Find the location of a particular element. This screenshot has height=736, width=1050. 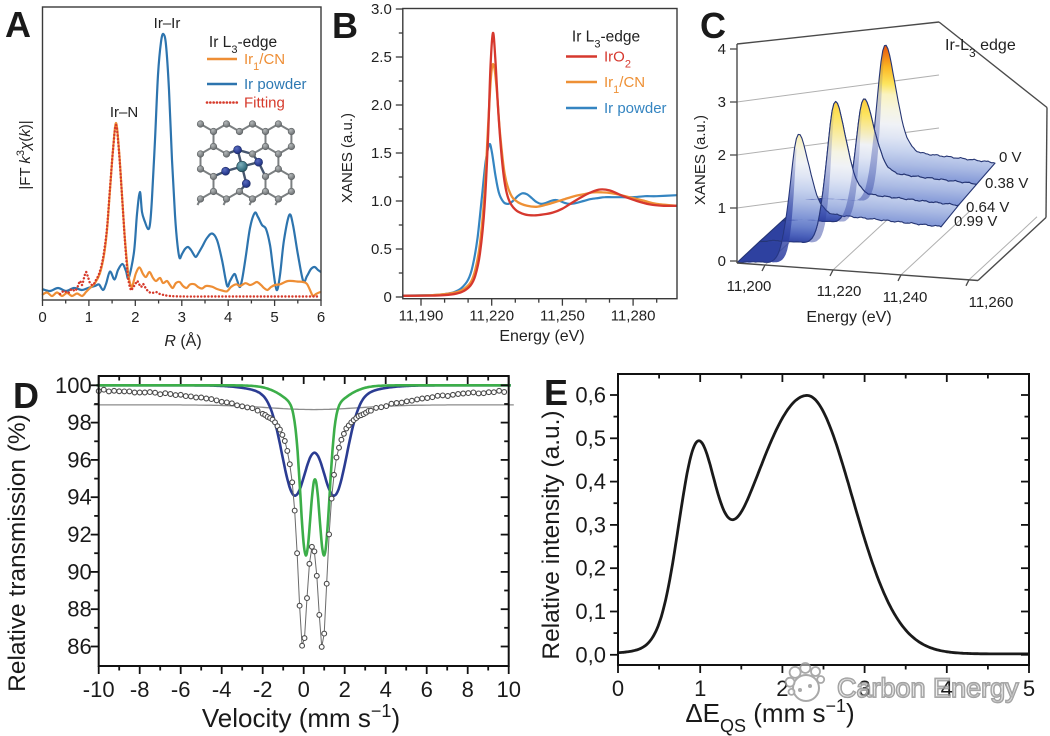

svg-text: E is located at coordinates (556, 392).